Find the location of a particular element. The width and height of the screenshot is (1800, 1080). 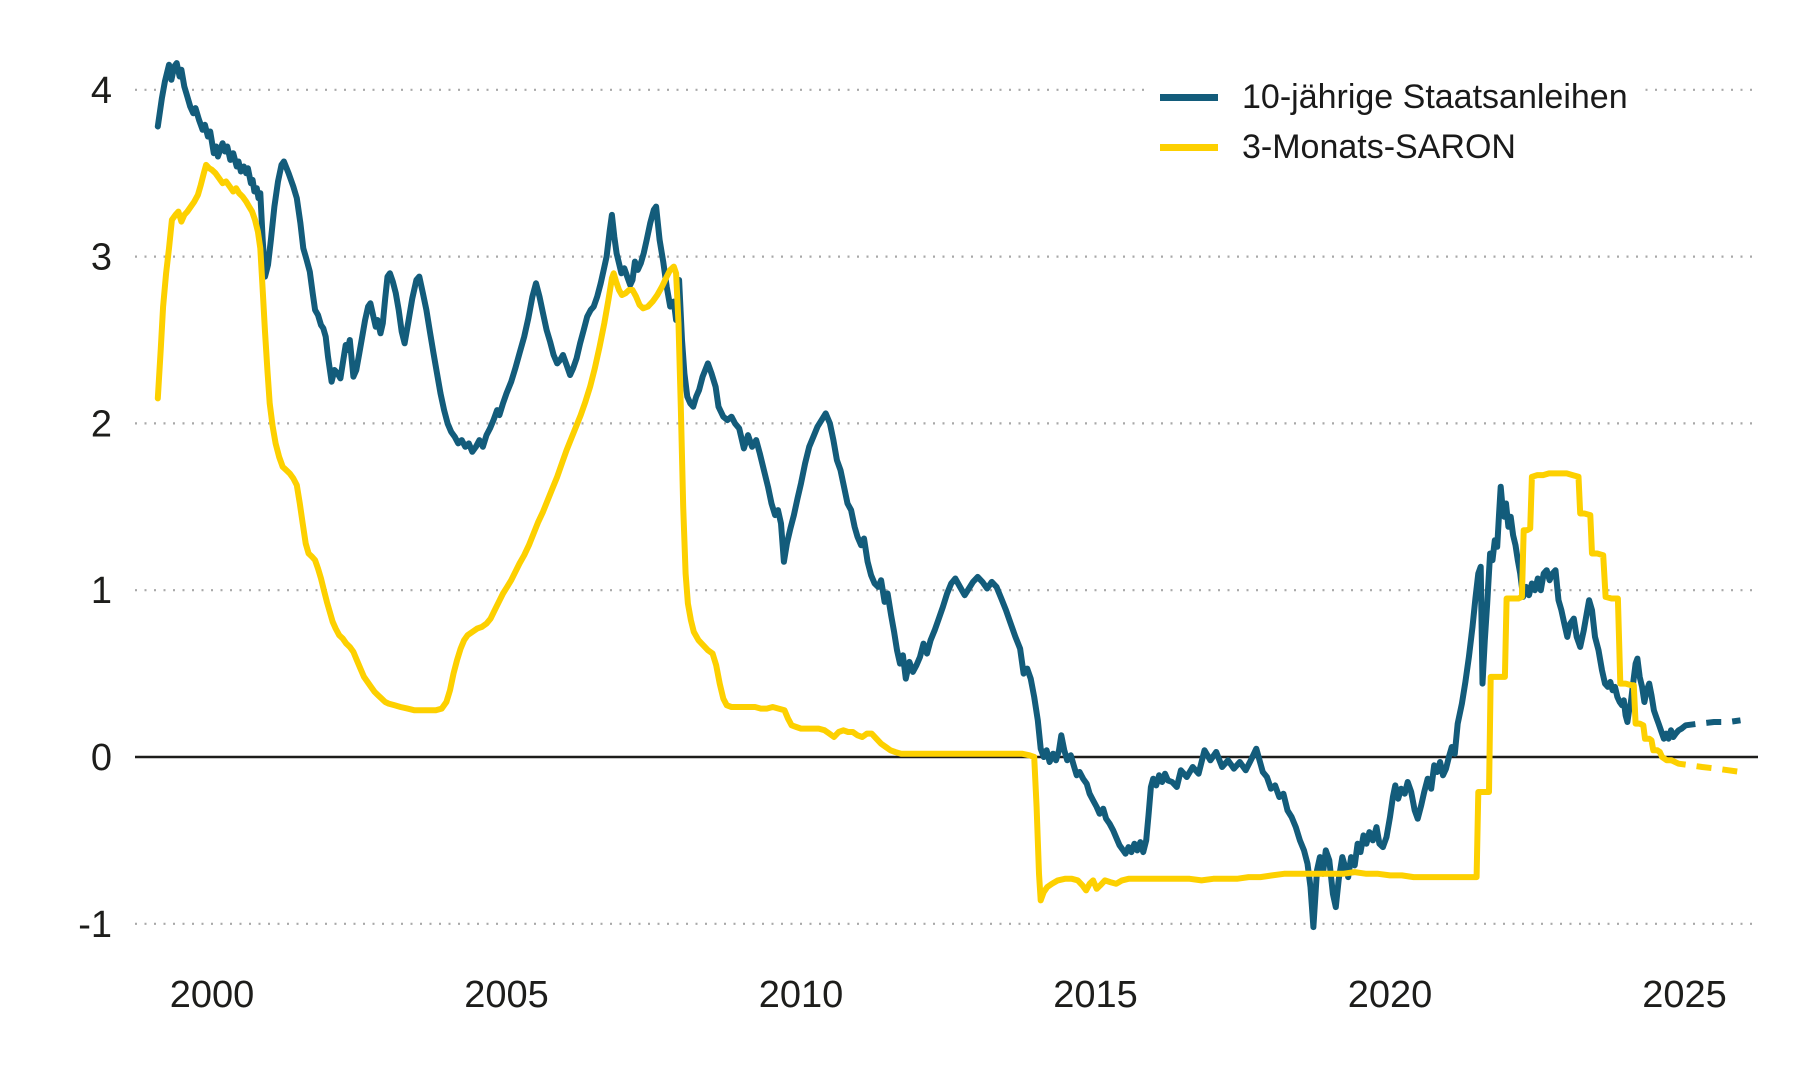

x-tick-label: 2020 is located at coordinates (1390, 995).